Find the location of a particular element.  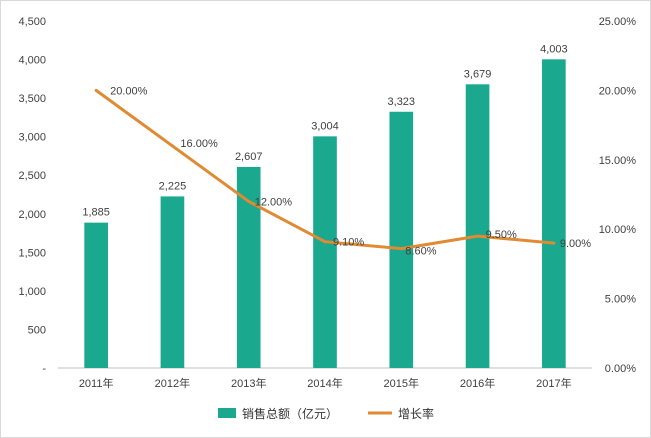

y-right-tick-label: 15.00% is located at coordinates (618, 161).